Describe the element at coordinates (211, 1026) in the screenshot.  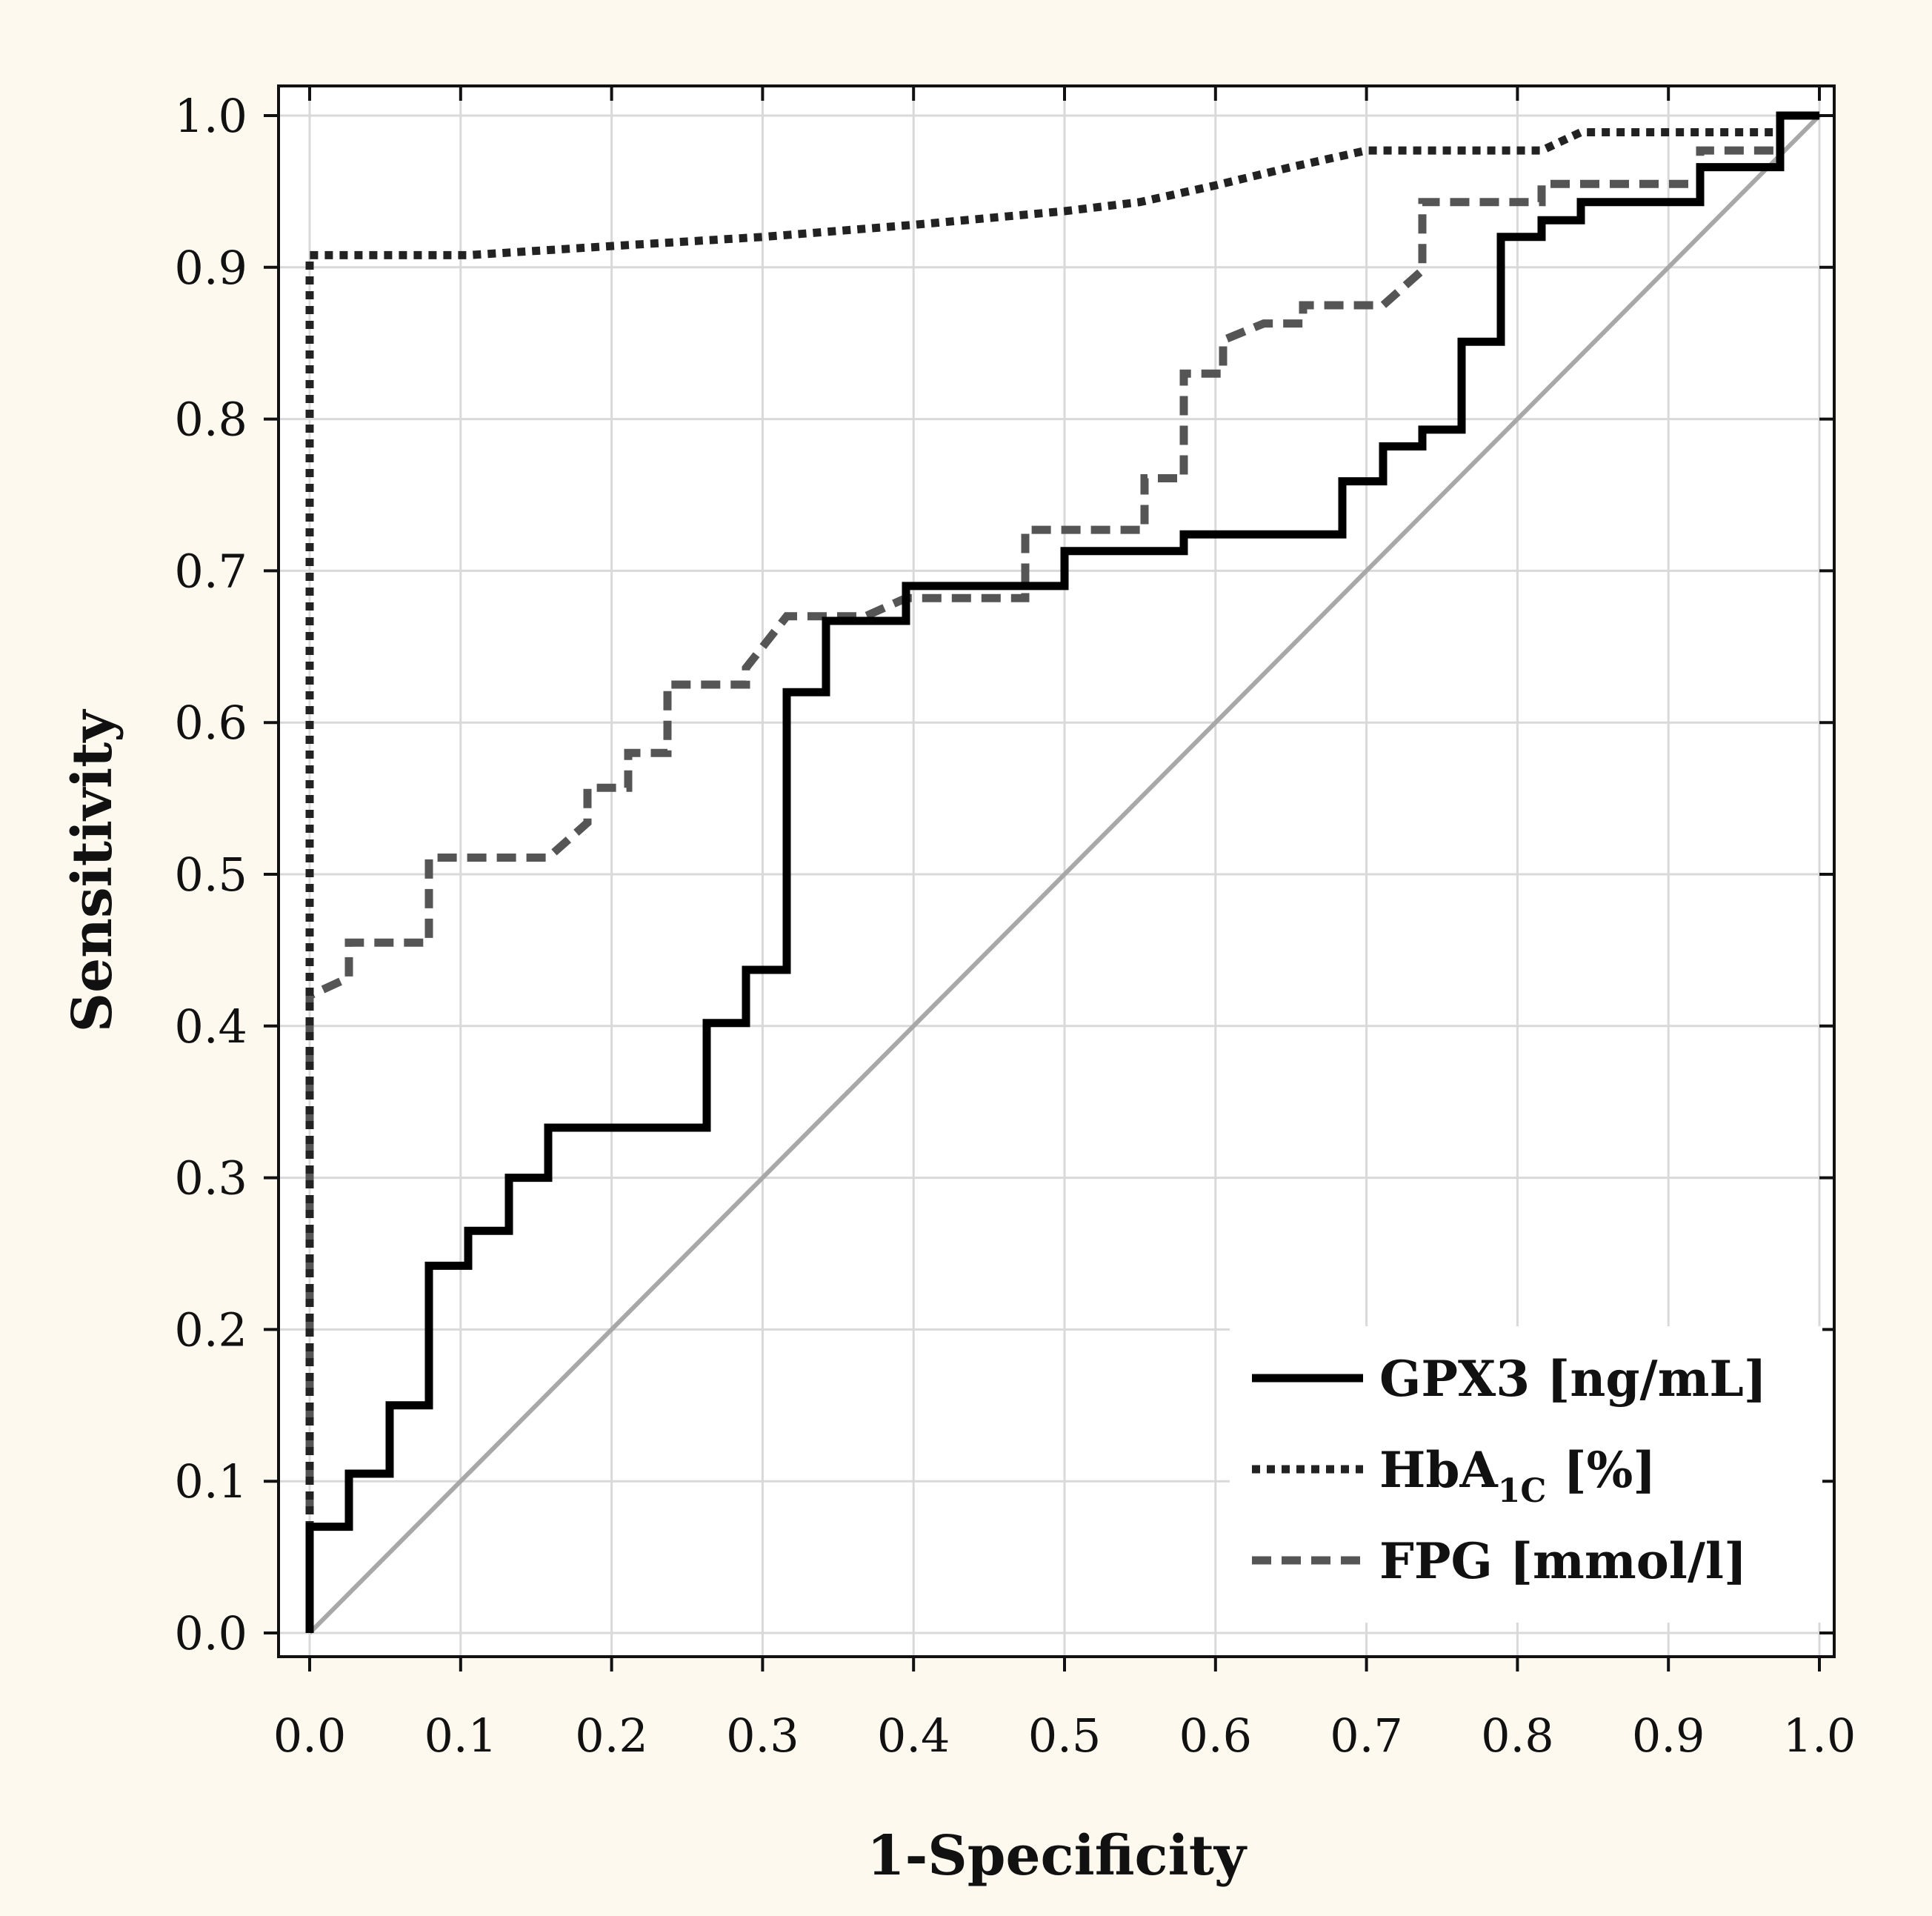
I see `y-tick-label: 0.4` at that location.